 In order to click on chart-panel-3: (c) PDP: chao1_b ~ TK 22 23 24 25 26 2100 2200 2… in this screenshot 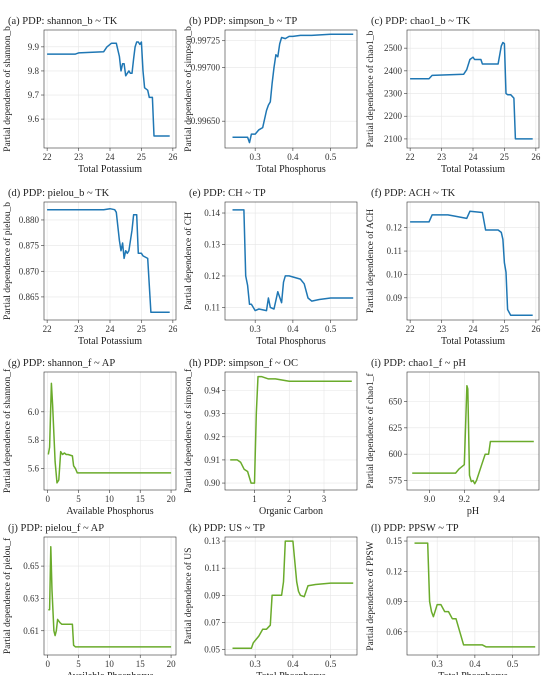, I will do `click(453, 95)`.